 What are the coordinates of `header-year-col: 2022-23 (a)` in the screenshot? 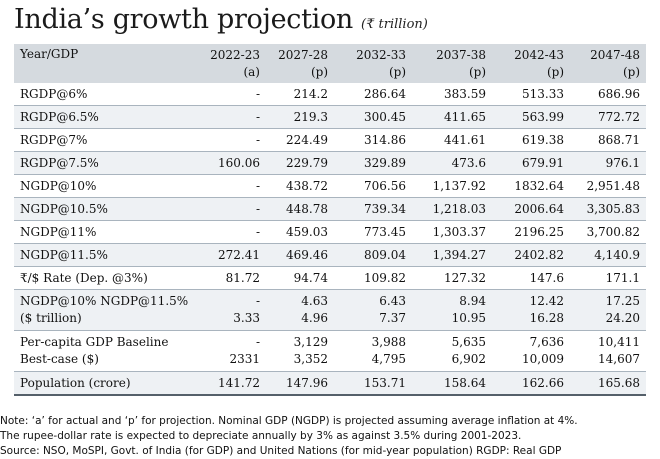 It's located at (225, 63).